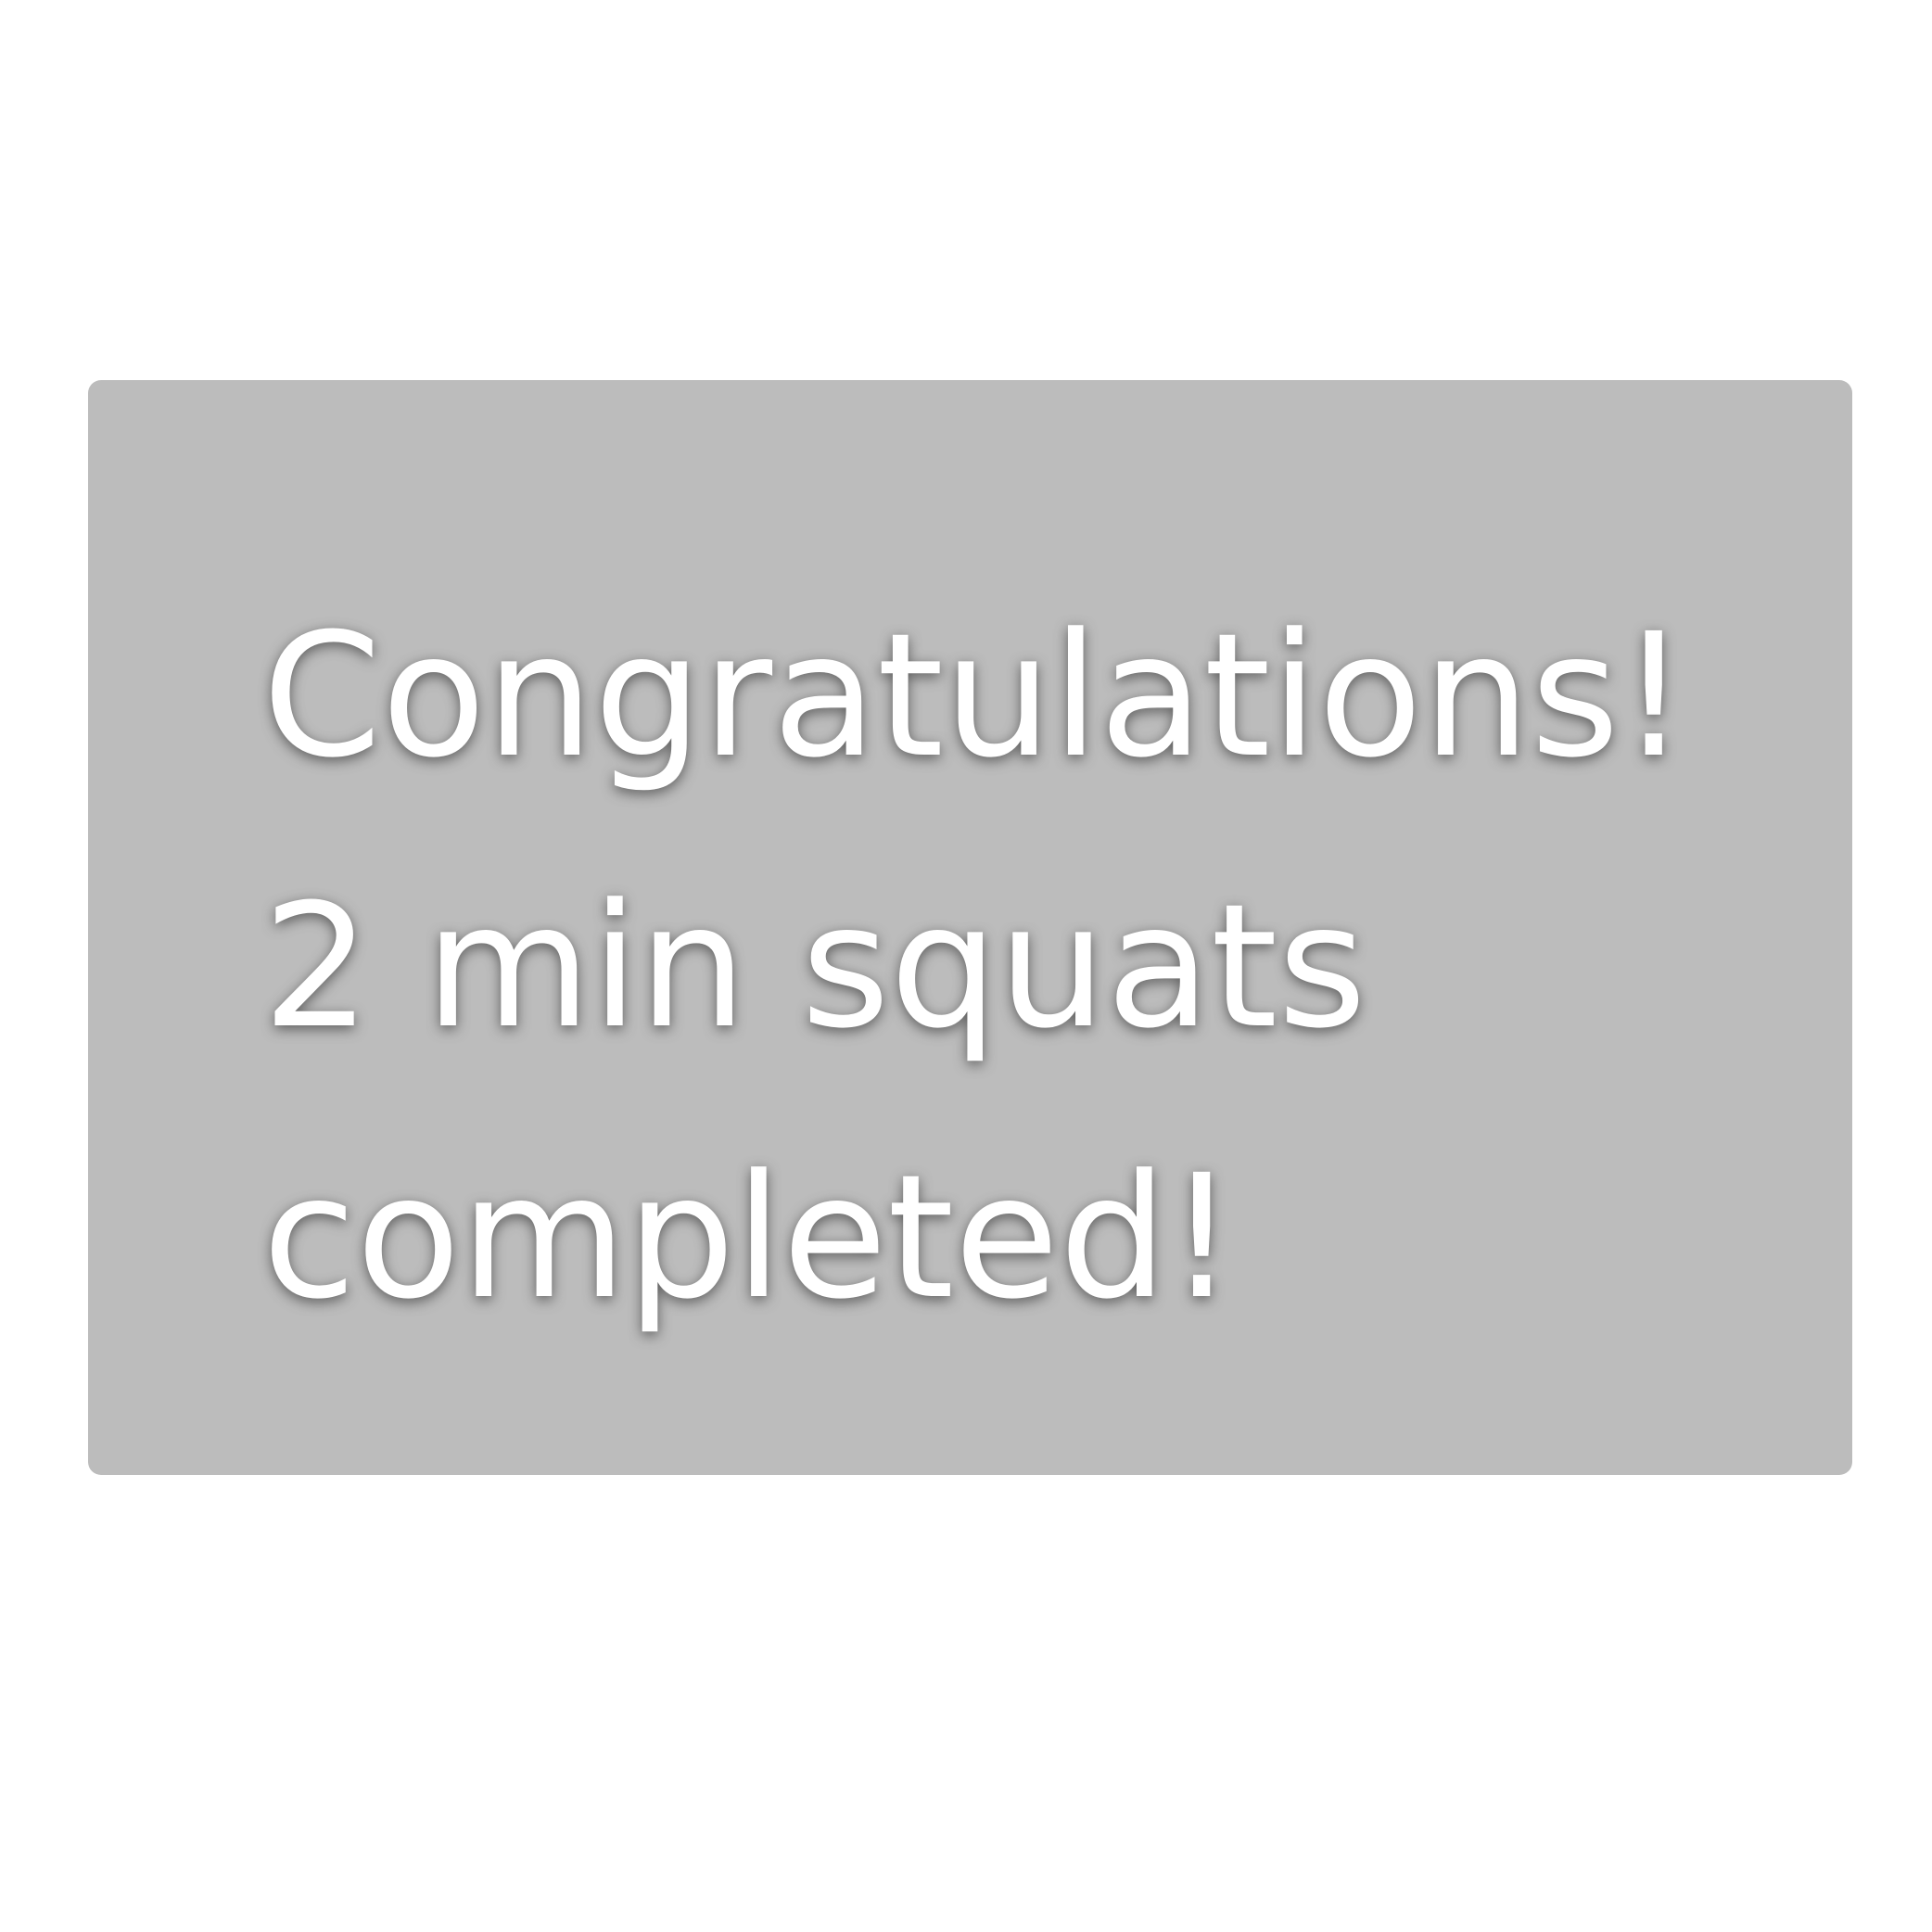 This screenshot has width=1932, height=1932. What do you see at coordinates (975, 696) in the screenshot?
I see `congratulations-text: Congratulations!` at bounding box center [975, 696].